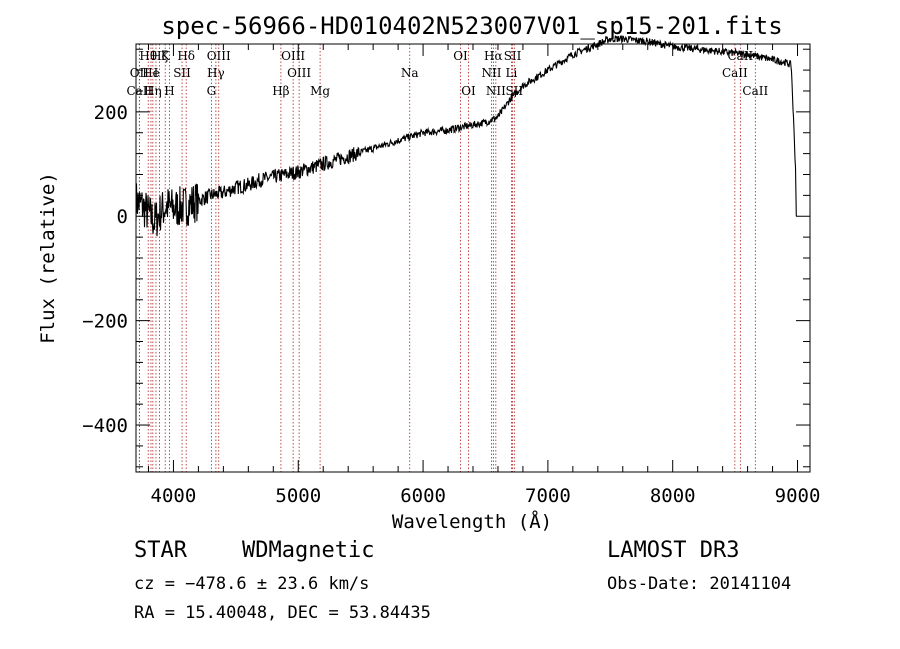  Describe the element at coordinates (111, 113) in the screenshot. I see `y-tick-label: 200` at that location.